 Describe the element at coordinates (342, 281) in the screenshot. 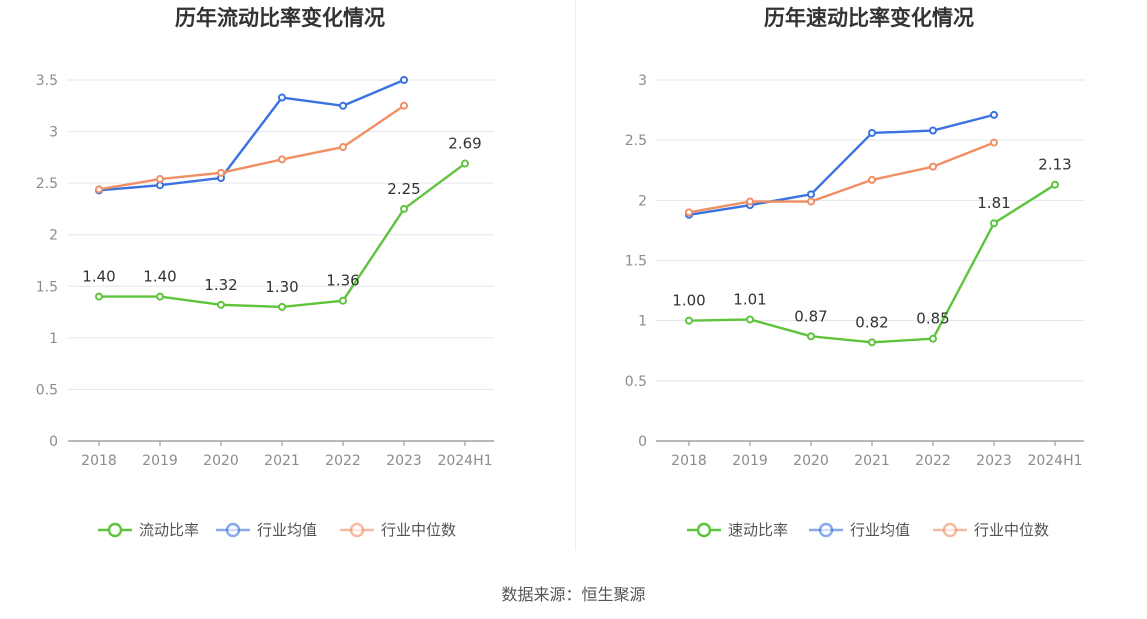

I see `data-label: 1.36` at that location.